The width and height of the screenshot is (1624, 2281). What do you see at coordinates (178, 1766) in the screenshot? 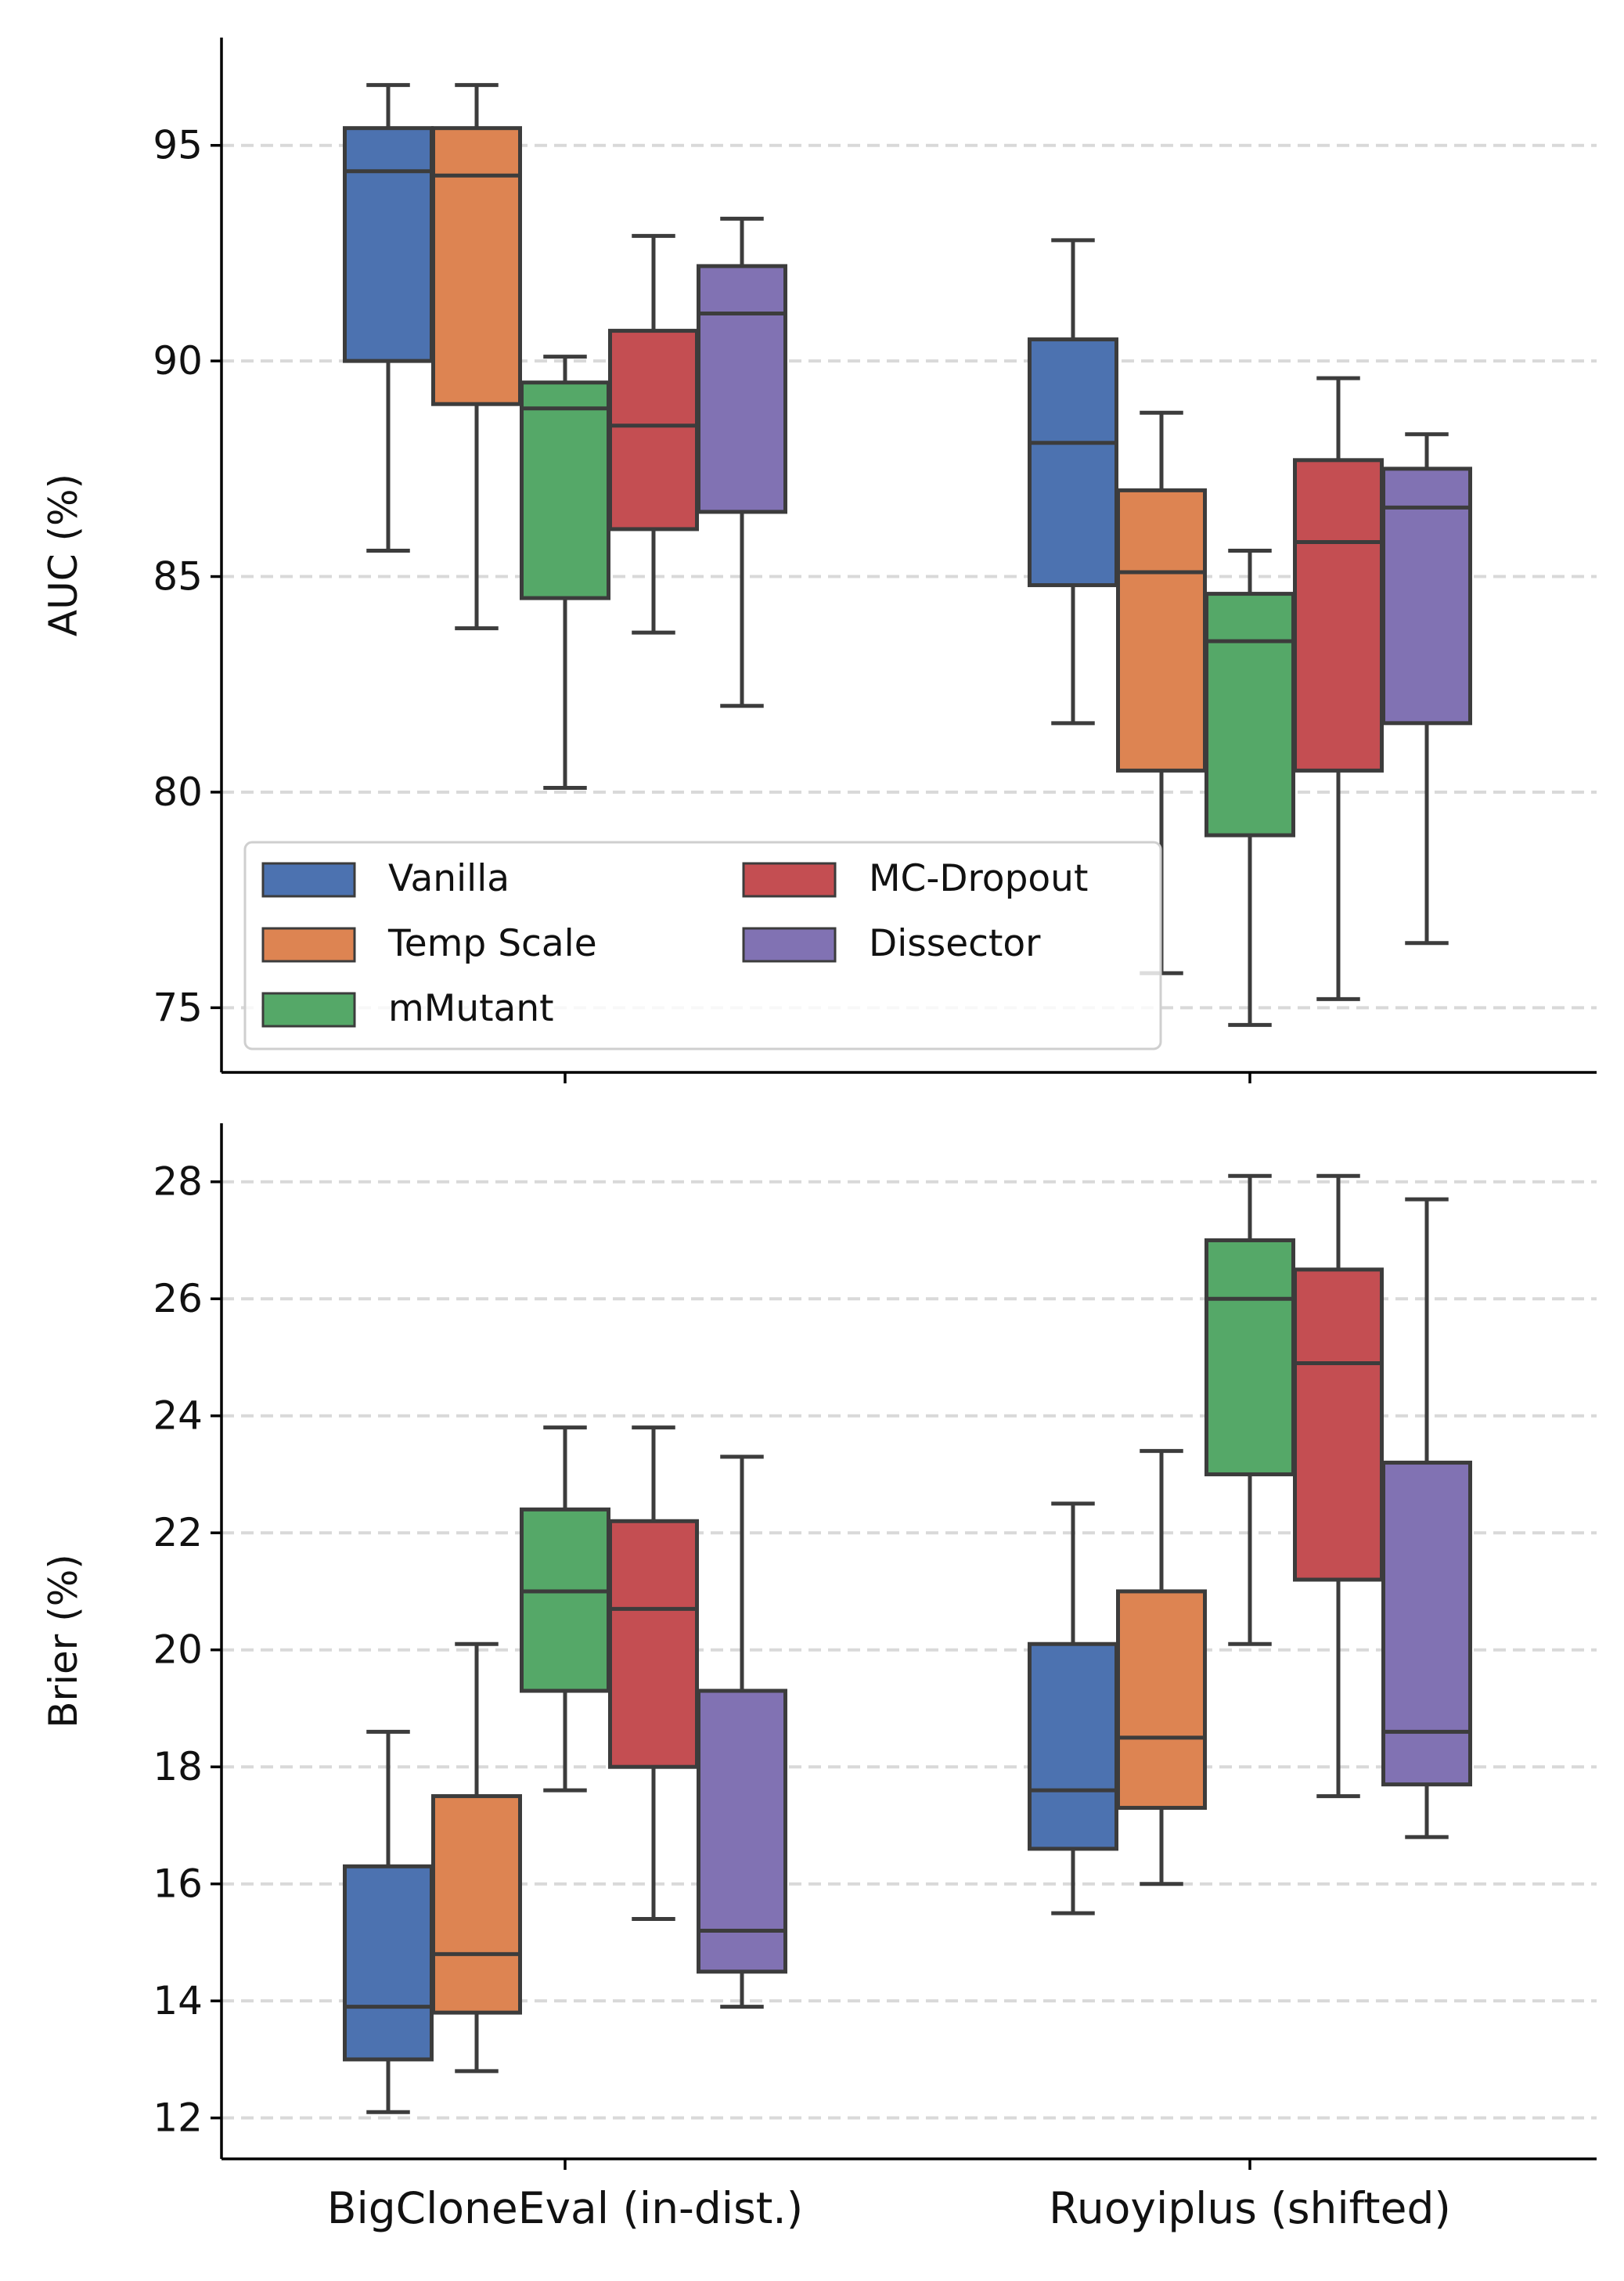
I see `y-tick-label-18: 18` at bounding box center [178, 1766].